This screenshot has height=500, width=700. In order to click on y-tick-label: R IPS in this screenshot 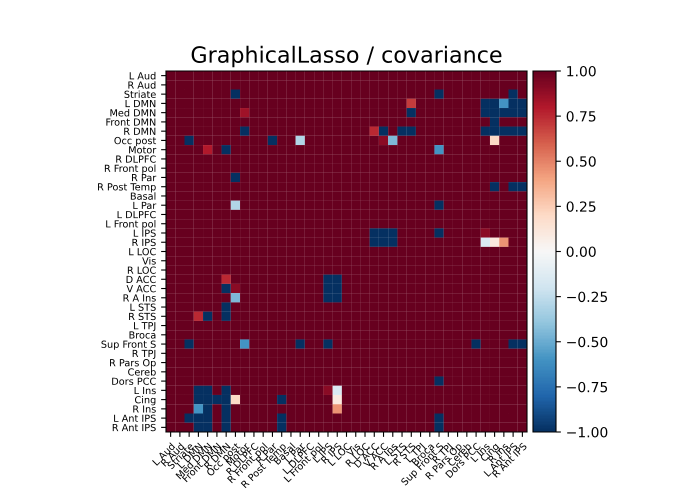, I will do `click(144, 242)`.